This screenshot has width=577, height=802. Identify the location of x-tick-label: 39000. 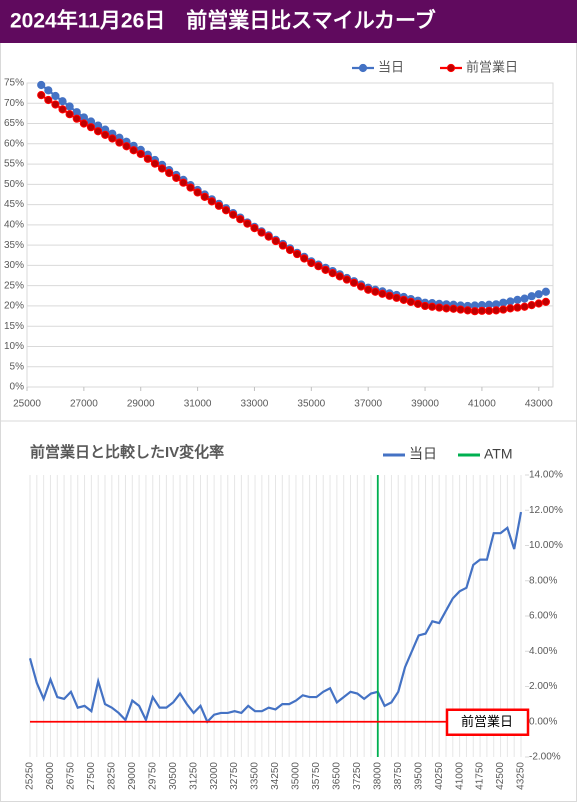
(425, 404).